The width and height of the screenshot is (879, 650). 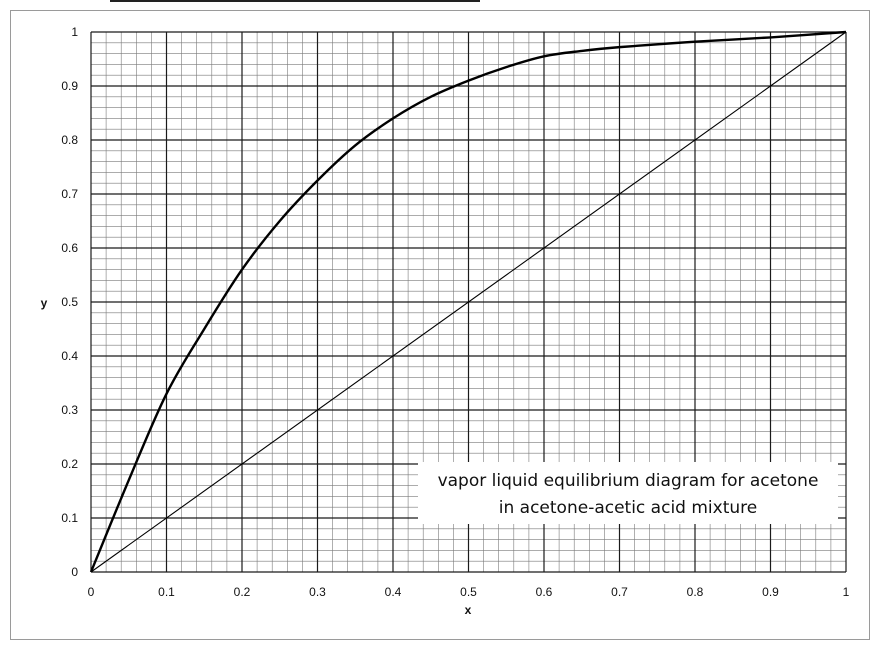 What do you see at coordinates (544, 592) in the screenshot?
I see `x-tick-label: 0.6` at bounding box center [544, 592].